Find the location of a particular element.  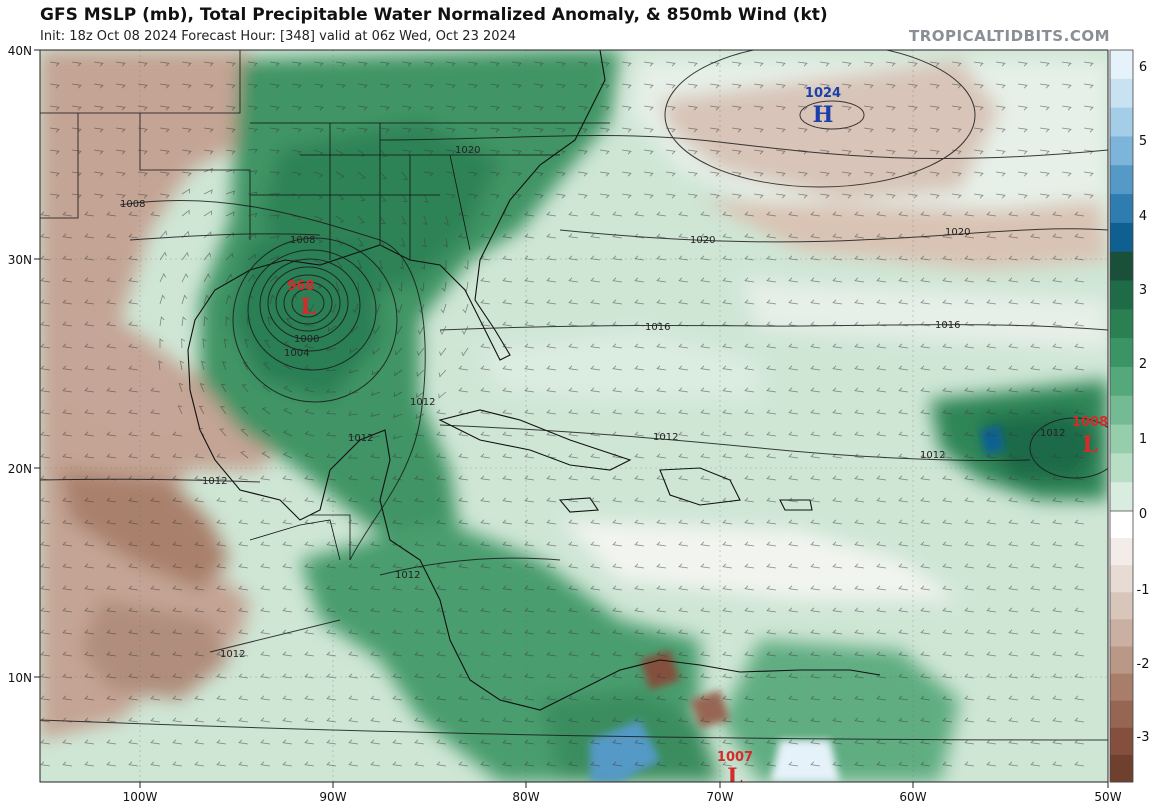

colorbar-label: -1 is located at coordinates (1143, 590).